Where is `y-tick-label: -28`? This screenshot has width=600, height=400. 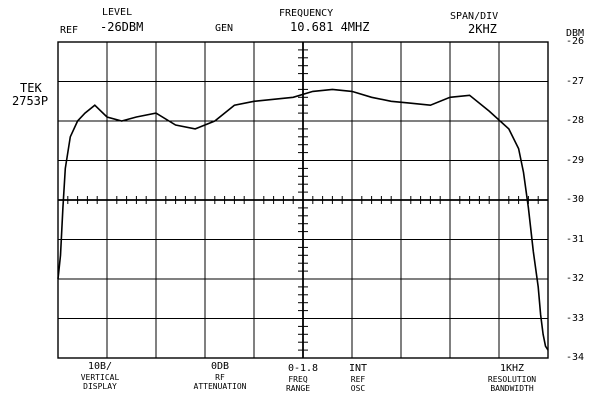
y-tick-label: -28 is located at coordinates (575, 120).